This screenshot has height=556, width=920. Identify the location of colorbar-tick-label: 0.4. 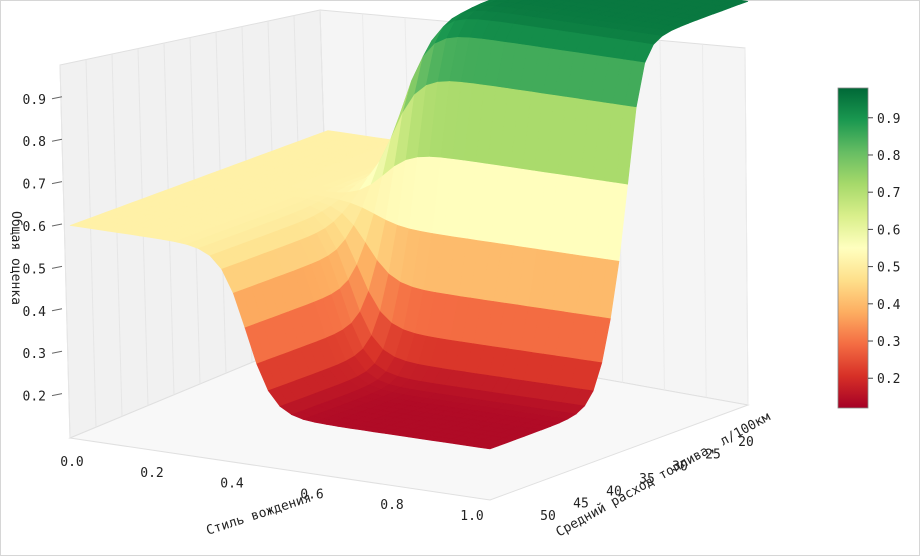
(889, 305).